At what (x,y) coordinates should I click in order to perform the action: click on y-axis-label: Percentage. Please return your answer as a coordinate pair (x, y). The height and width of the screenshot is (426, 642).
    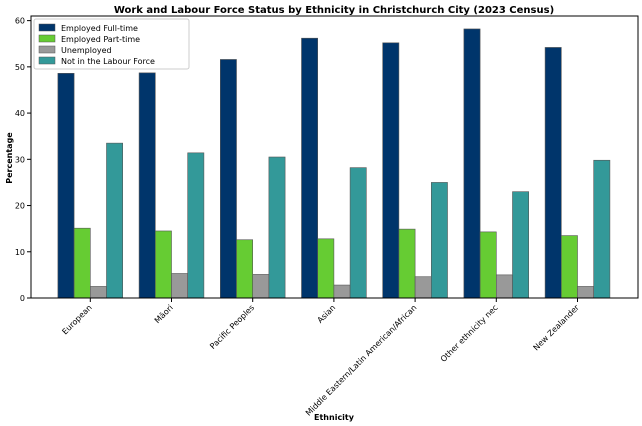
    Looking at the image, I should click on (9, 158).